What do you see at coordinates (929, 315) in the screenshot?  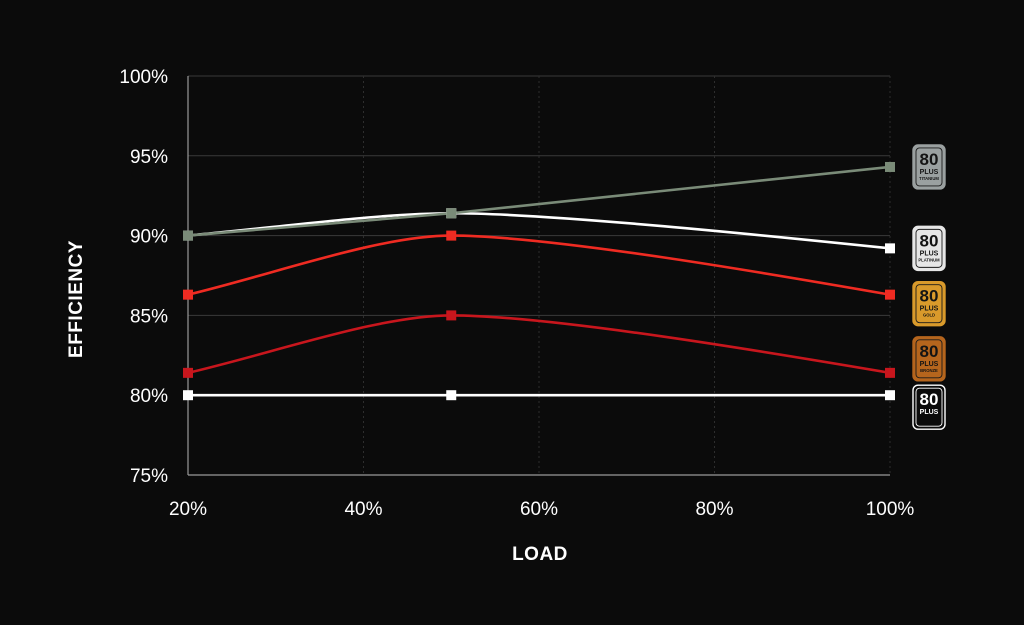 I see `badge-tier-label: GOLD` at bounding box center [929, 315].